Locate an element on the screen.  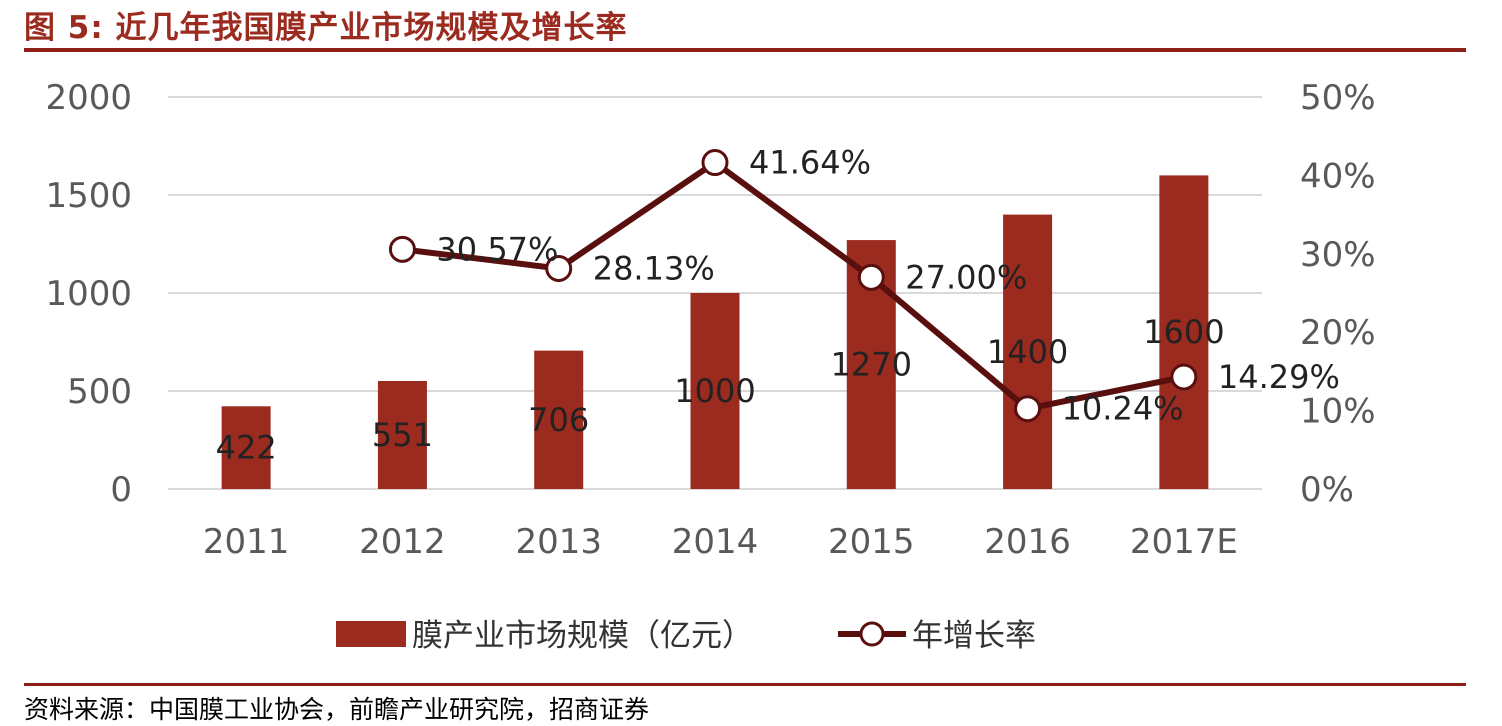
y-left-tick: 0 is located at coordinates (121, 490).